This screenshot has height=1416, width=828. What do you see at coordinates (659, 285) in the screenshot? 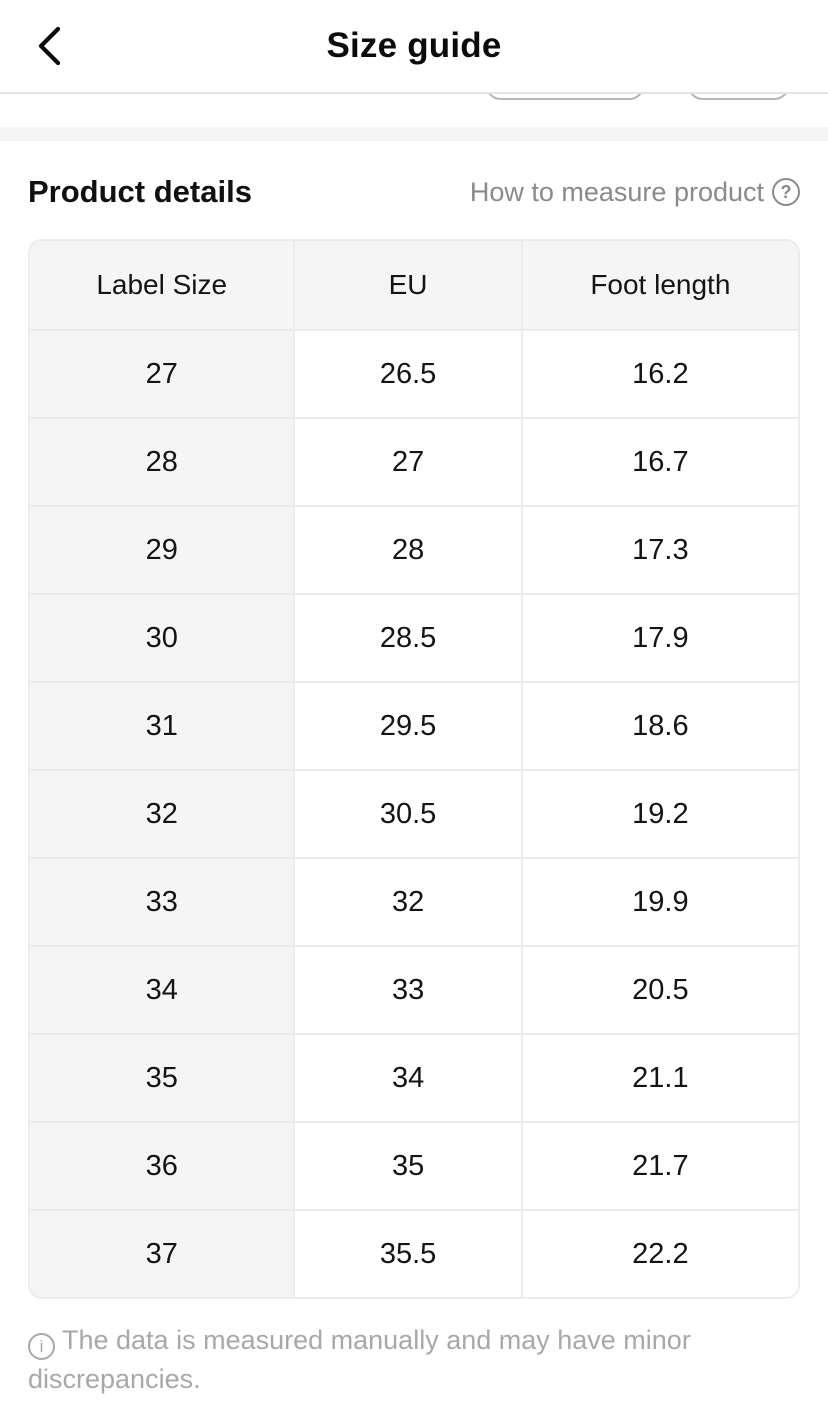
I see `header-cell-foot-length: Foot length` at bounding box center [659, 285].